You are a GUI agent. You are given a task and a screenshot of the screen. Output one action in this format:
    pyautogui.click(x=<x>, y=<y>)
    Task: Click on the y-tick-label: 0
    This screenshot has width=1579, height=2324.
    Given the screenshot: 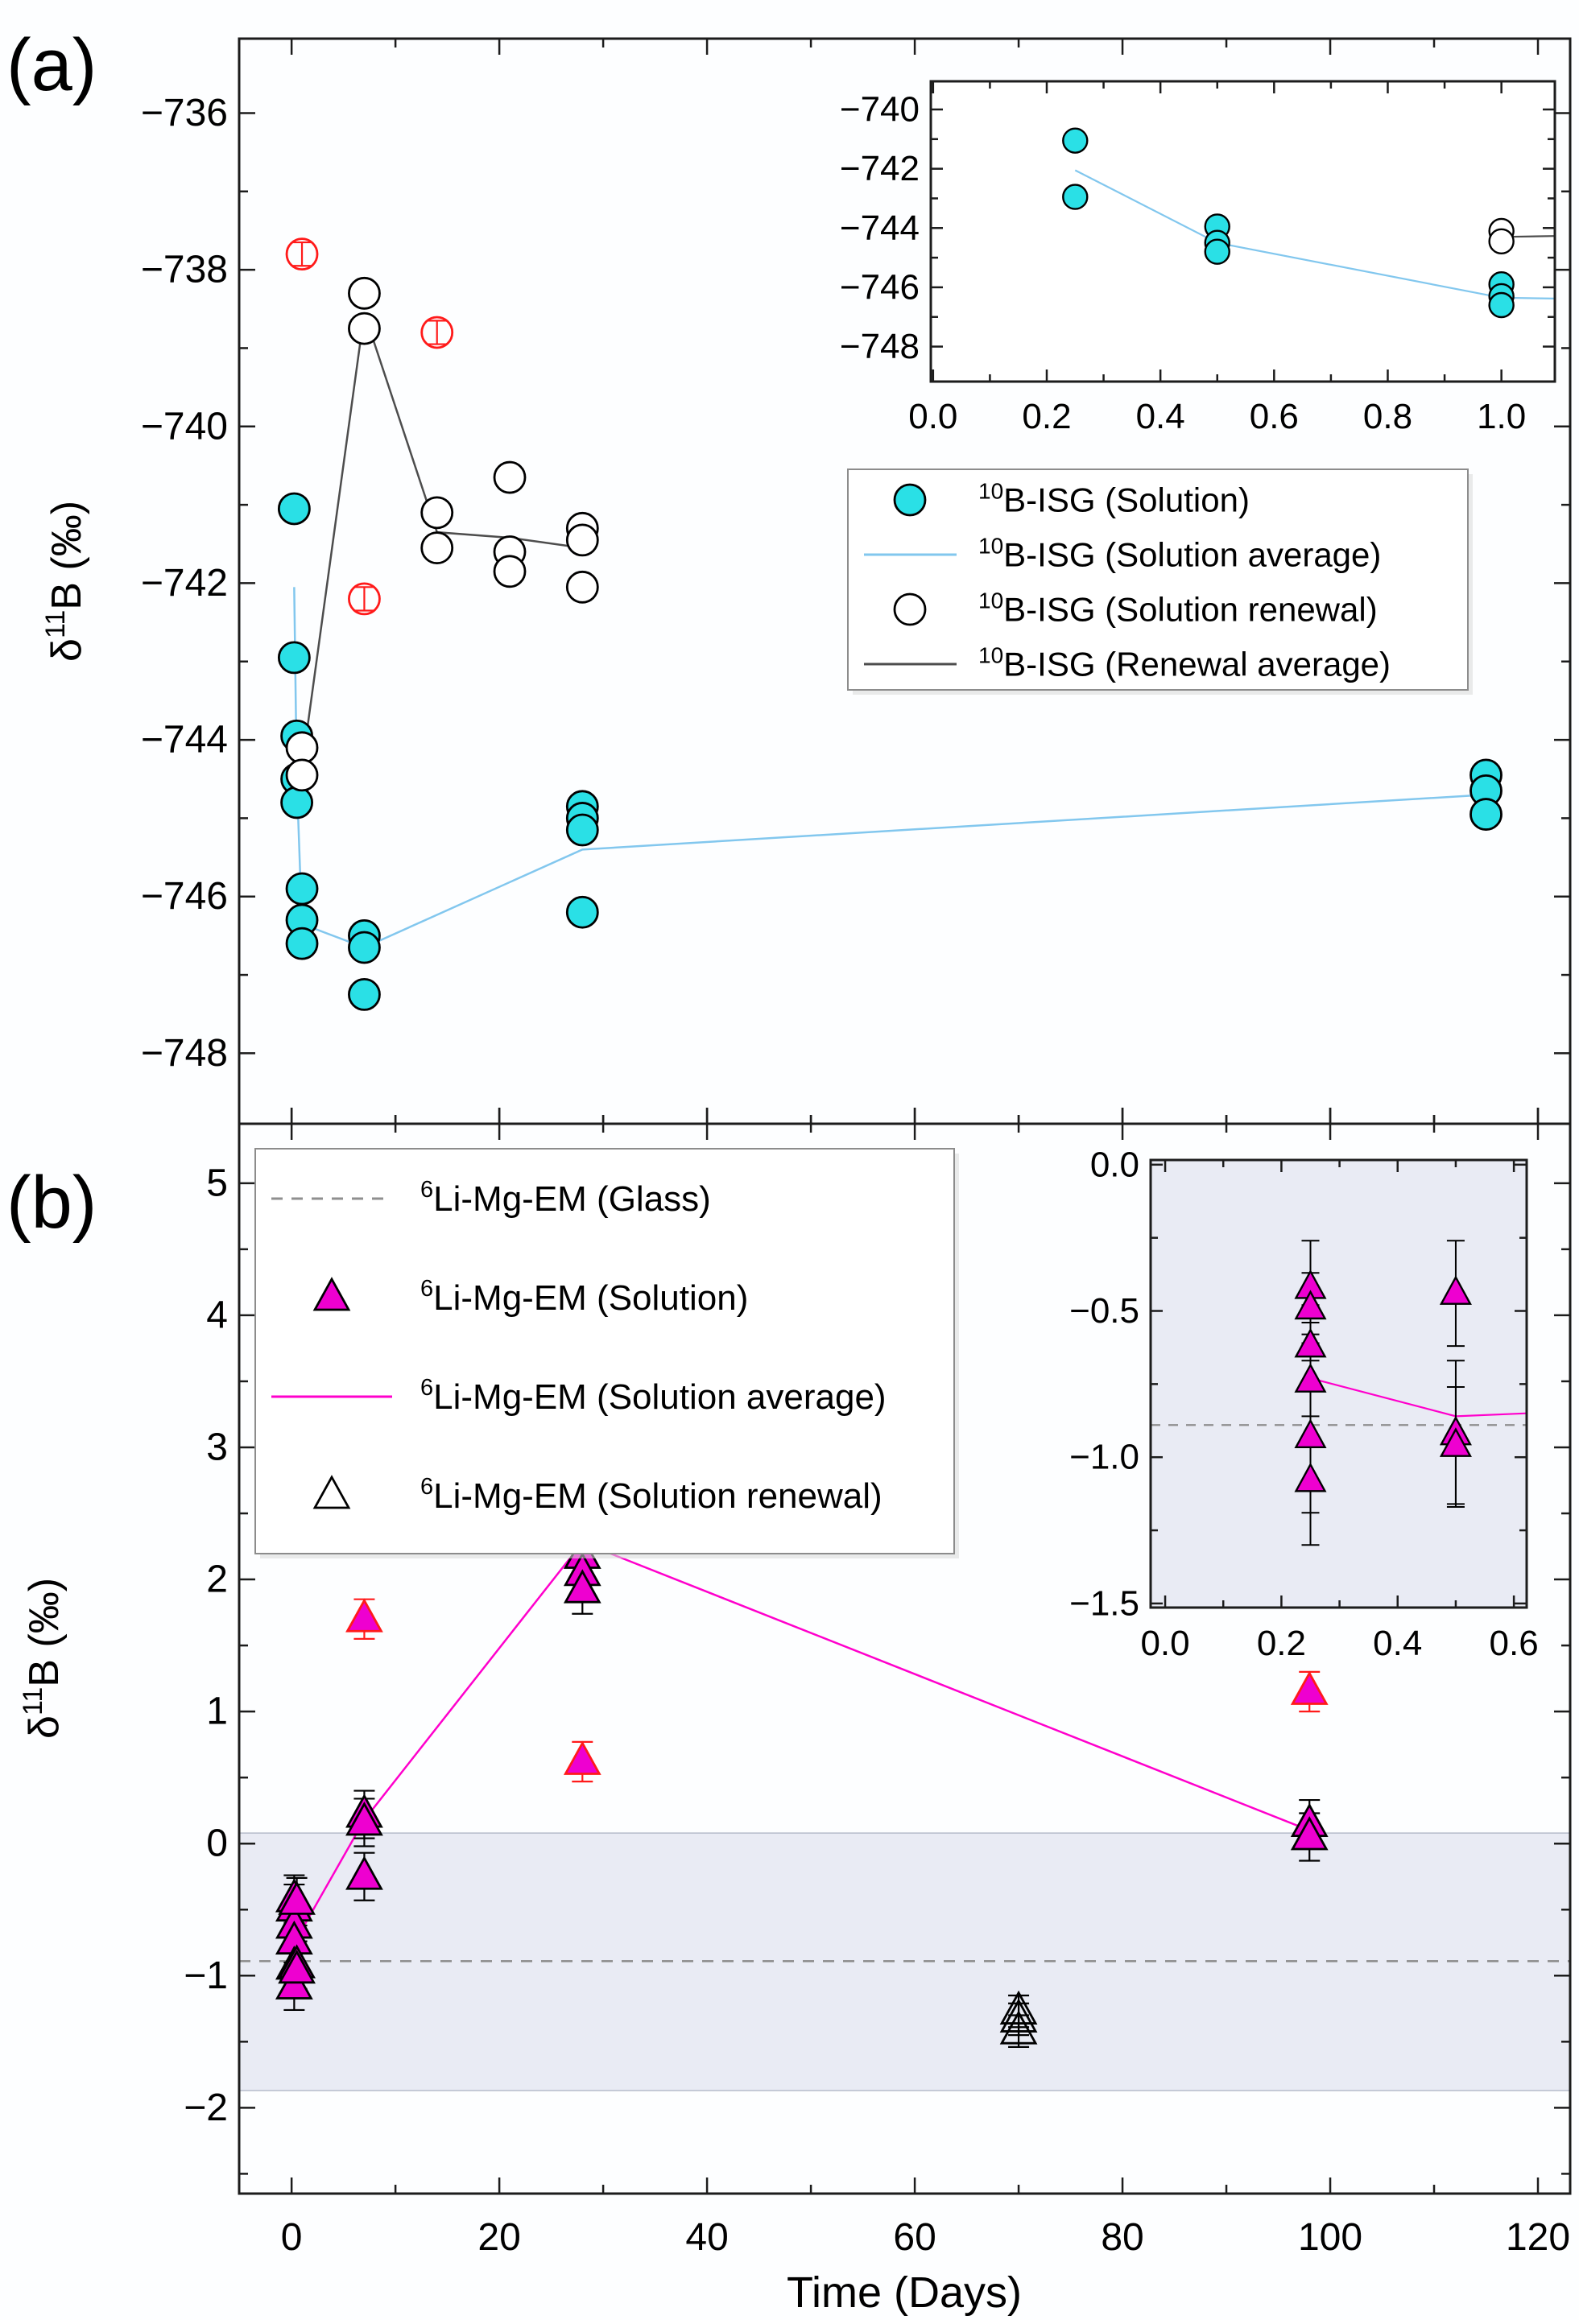 What is the action you would take?
    pyautogui.click(x=217, y=1843)
    